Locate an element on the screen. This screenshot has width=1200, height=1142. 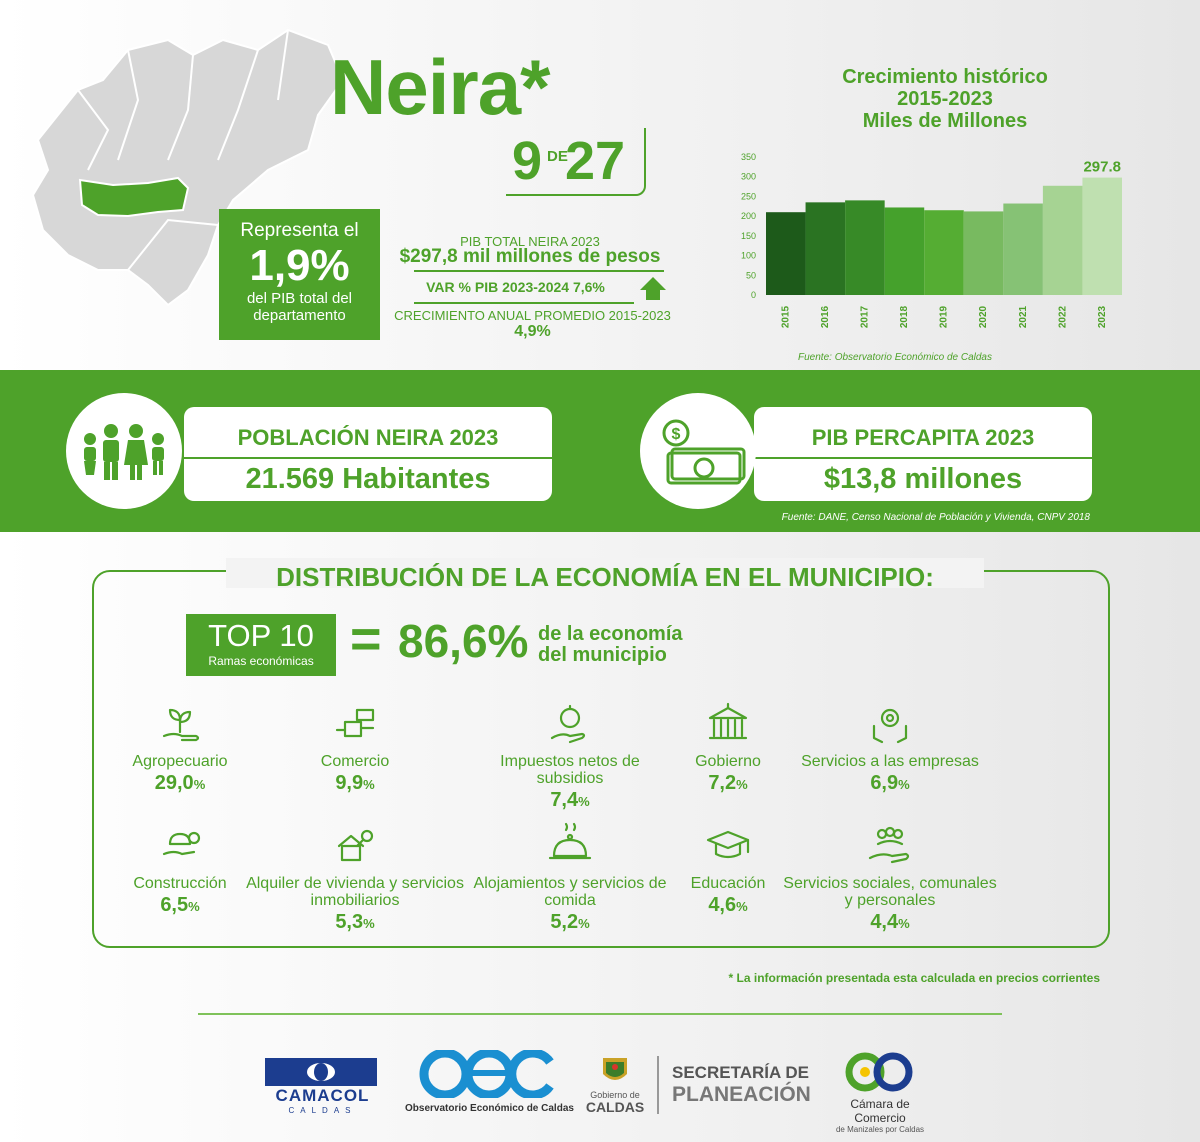
commerce-icon is located at coordinates (355, 723).